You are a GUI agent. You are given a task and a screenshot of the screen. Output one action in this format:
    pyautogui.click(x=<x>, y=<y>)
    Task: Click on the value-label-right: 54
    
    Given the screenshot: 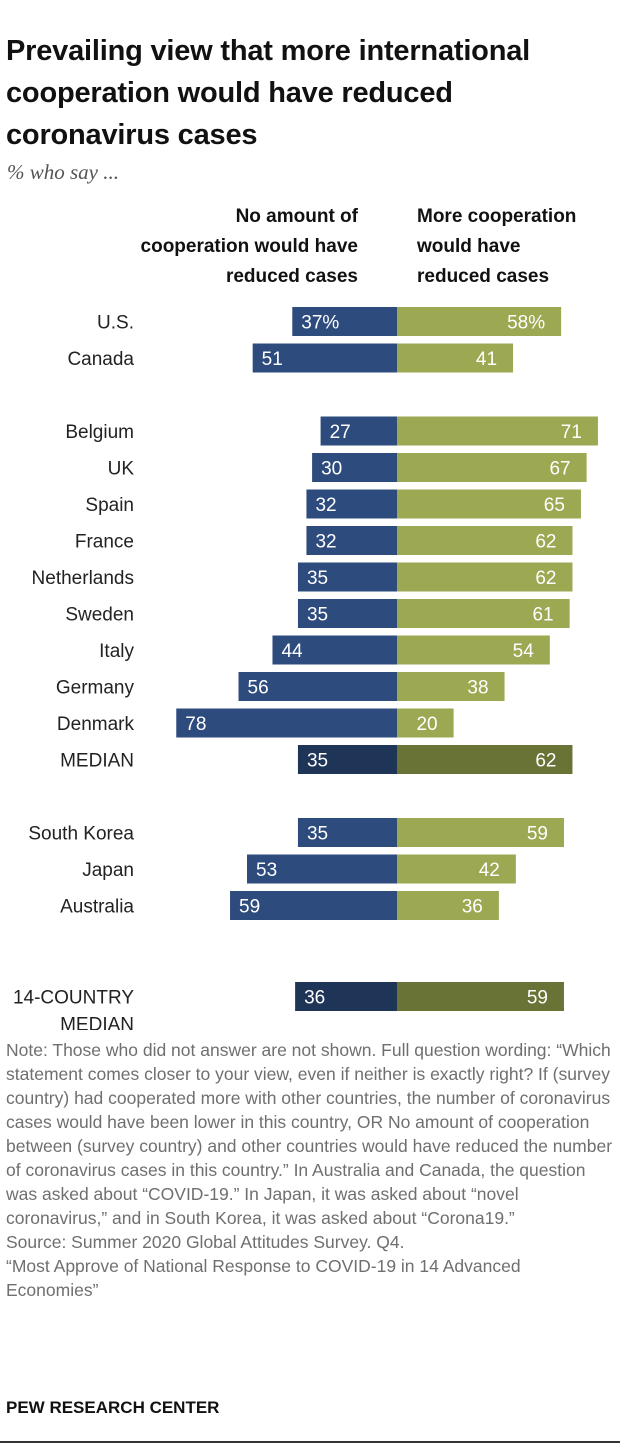 What is the action you would take?
    pyautogui.click(x=524, y=651)
    